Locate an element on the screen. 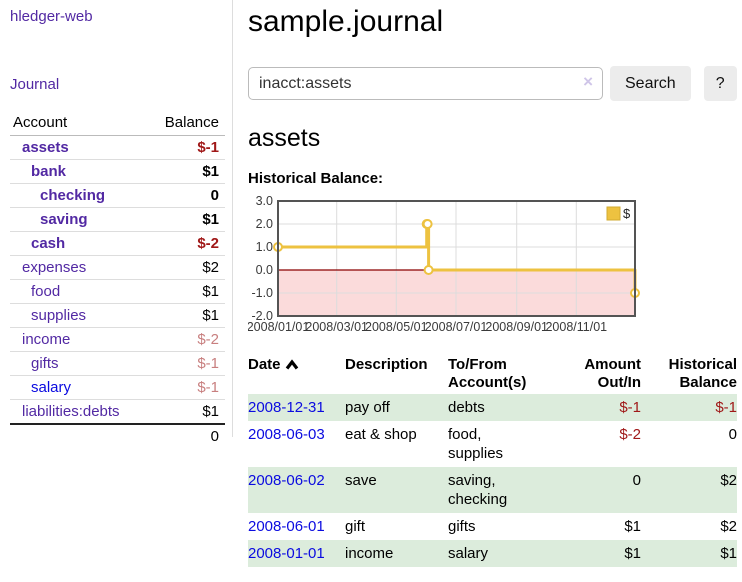 This screenshot has width=742, height=582. chart-border is located at coordinates (456, 258).